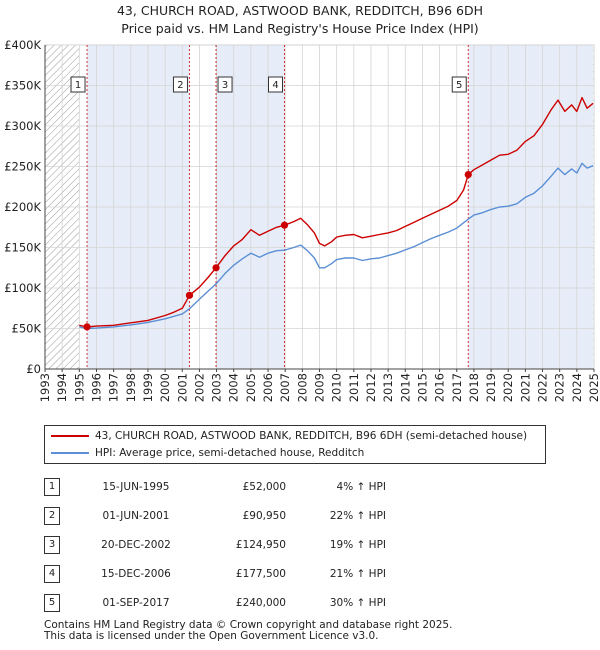 The image size is (600, 650). What do you see at coordinates (508, 387) in the screenshot?
I see `x-tick-label: 2020` at bounding box center [508, 387].